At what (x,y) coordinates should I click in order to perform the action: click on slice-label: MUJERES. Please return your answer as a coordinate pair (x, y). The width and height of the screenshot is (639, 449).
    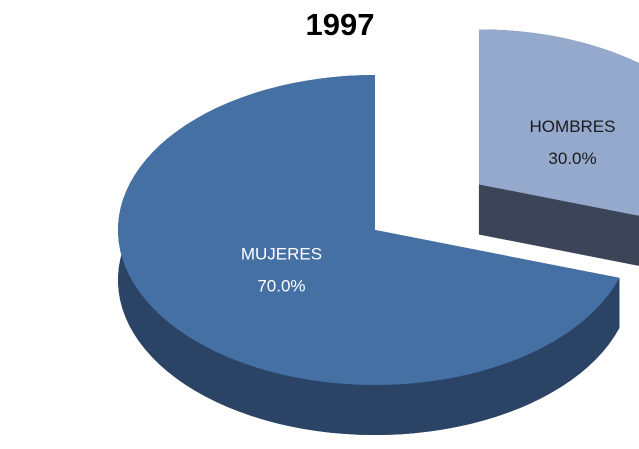
    Looking at the image, I should click on (281, 253).